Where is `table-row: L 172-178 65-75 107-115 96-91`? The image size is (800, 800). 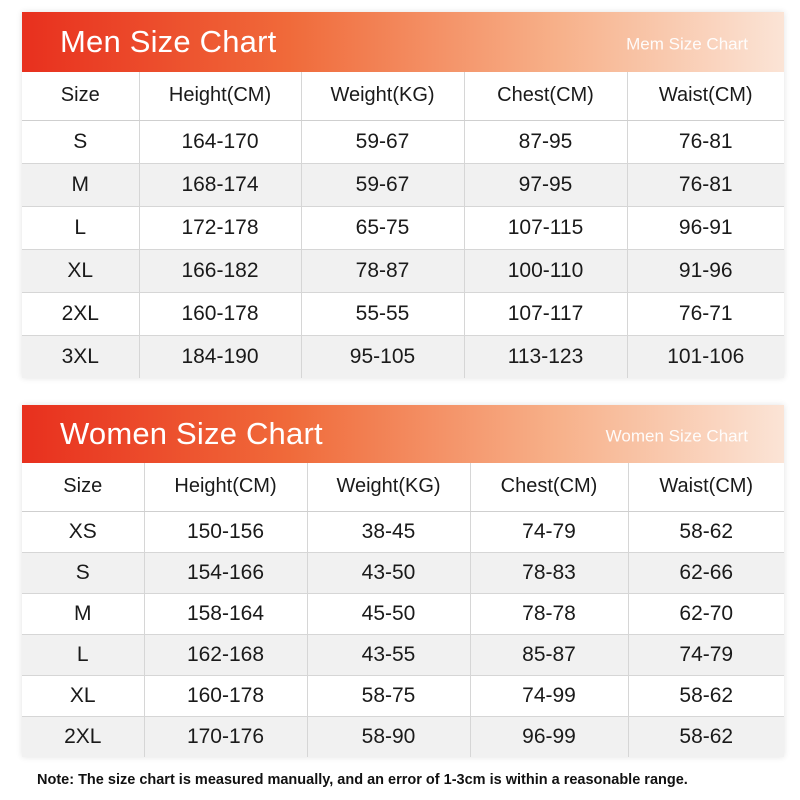 table-row: L 172-178 65-75 107-115 96-91 is located at coordinates (403, 228).